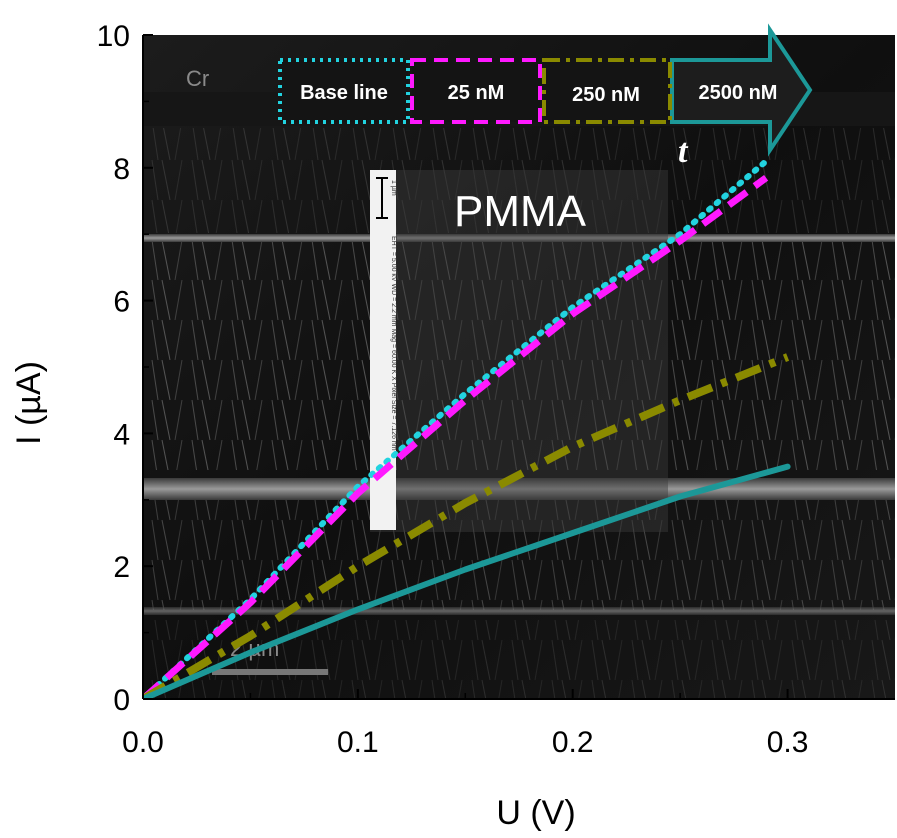 The width and height of the screenshot is (897, 838). What do you see at coordinates (121, 169) in the screenshot?
I see `y-tick-label: 8` at bounding box center [121, 169].